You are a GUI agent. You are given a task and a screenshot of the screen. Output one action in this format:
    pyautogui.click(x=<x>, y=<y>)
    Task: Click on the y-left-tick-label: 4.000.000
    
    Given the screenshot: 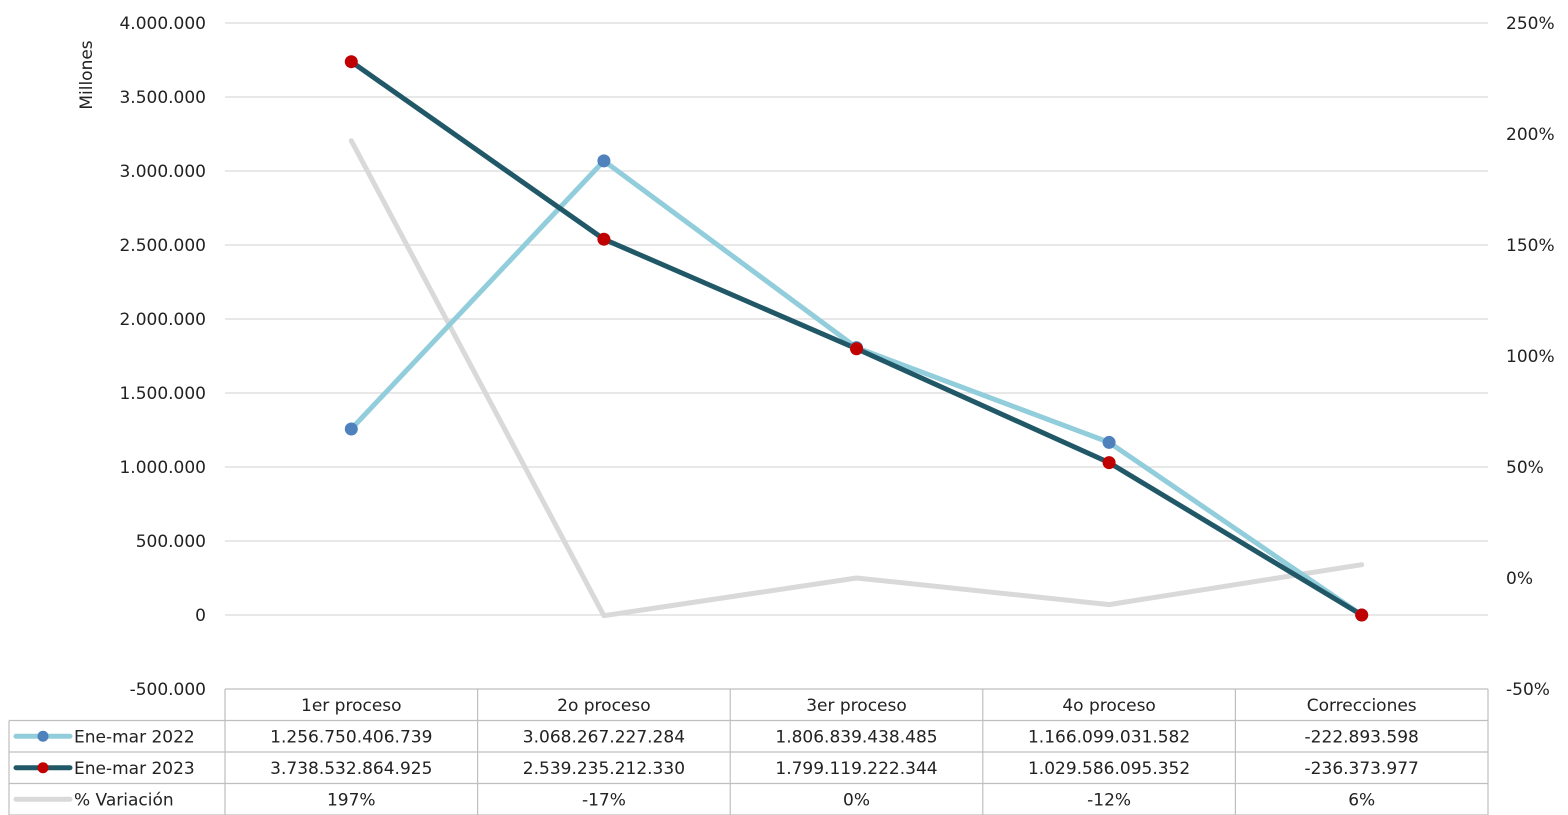 What is the action you would take?
    pyautogui.click(x=162, y=24)
    